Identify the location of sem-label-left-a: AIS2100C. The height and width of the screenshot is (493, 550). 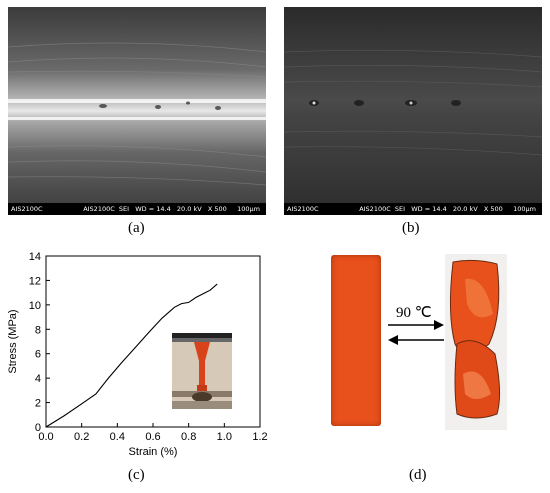
(27, 209).